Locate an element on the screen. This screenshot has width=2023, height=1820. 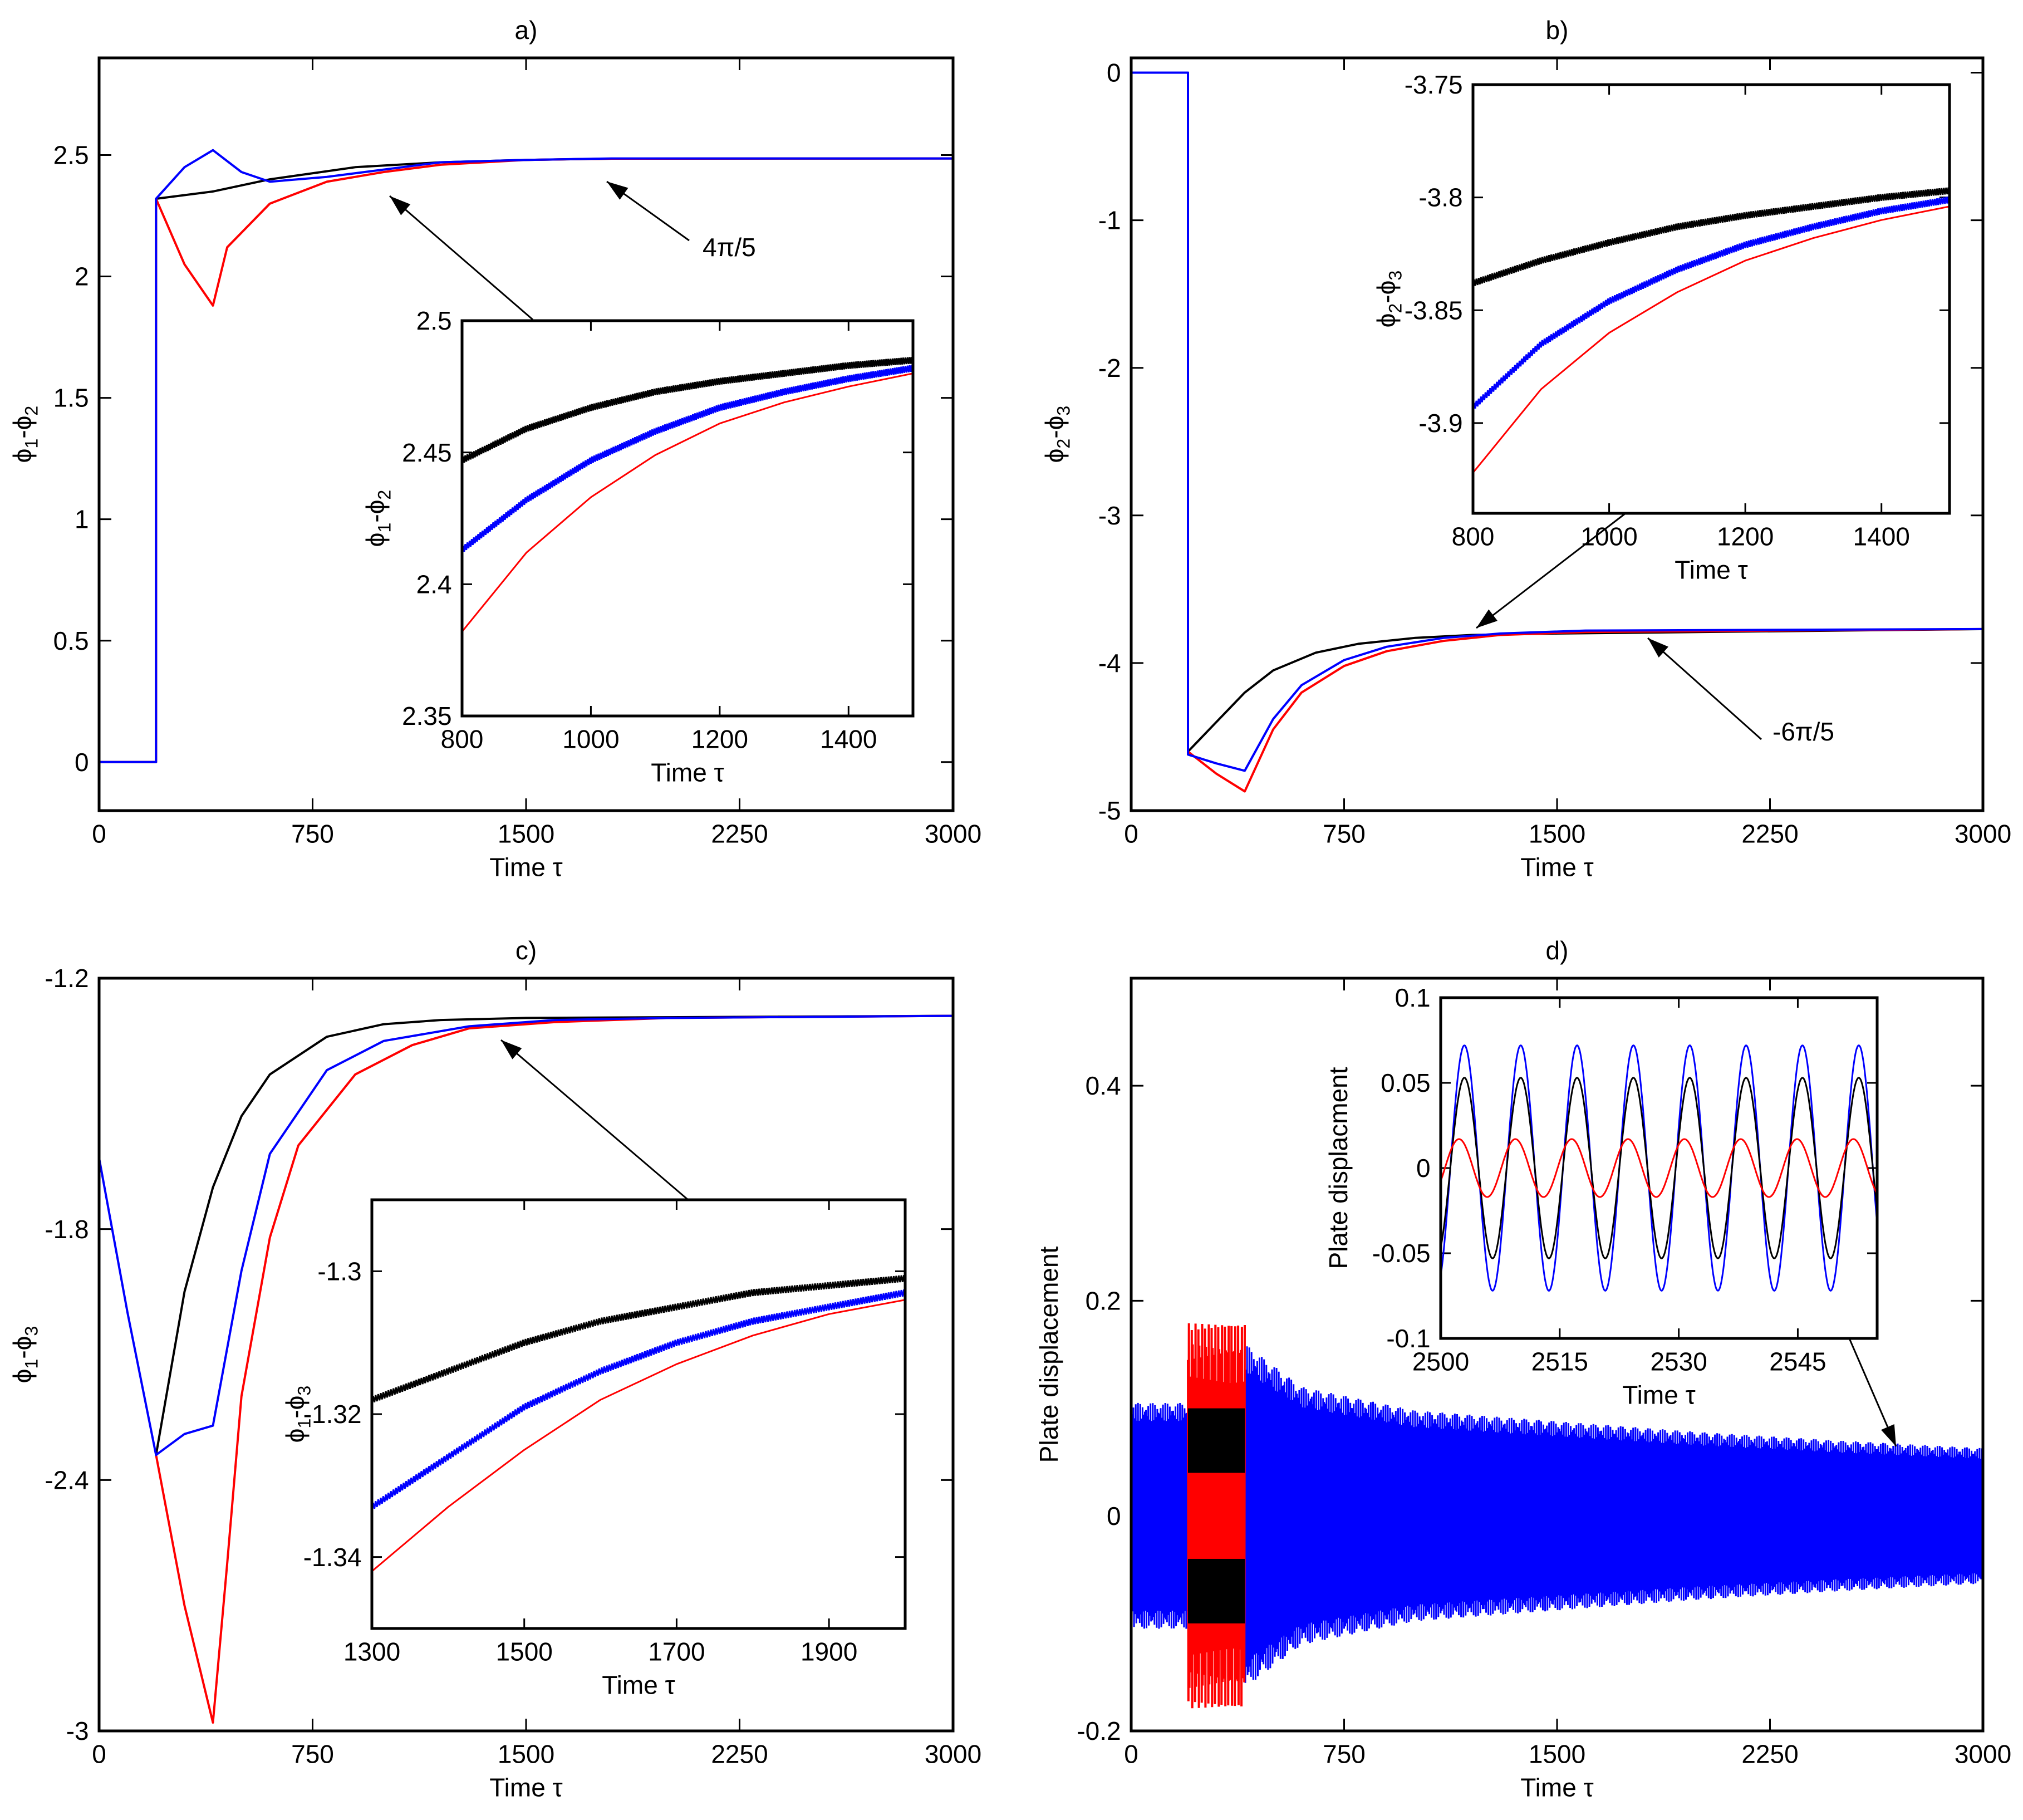
chart-d-ytick-label: 0.4 is located at coordinates (1103, 1085).